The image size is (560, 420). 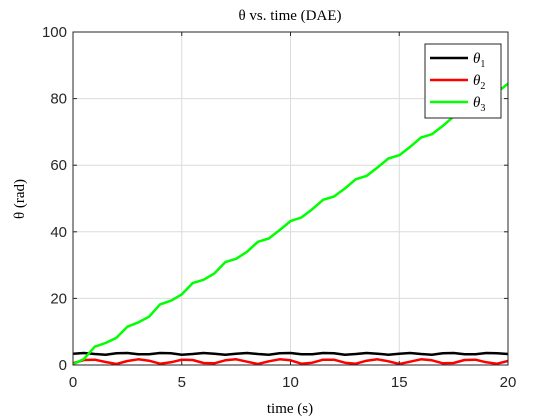 I want to click on x-tick-label: 0, so click(x=73, y=382).